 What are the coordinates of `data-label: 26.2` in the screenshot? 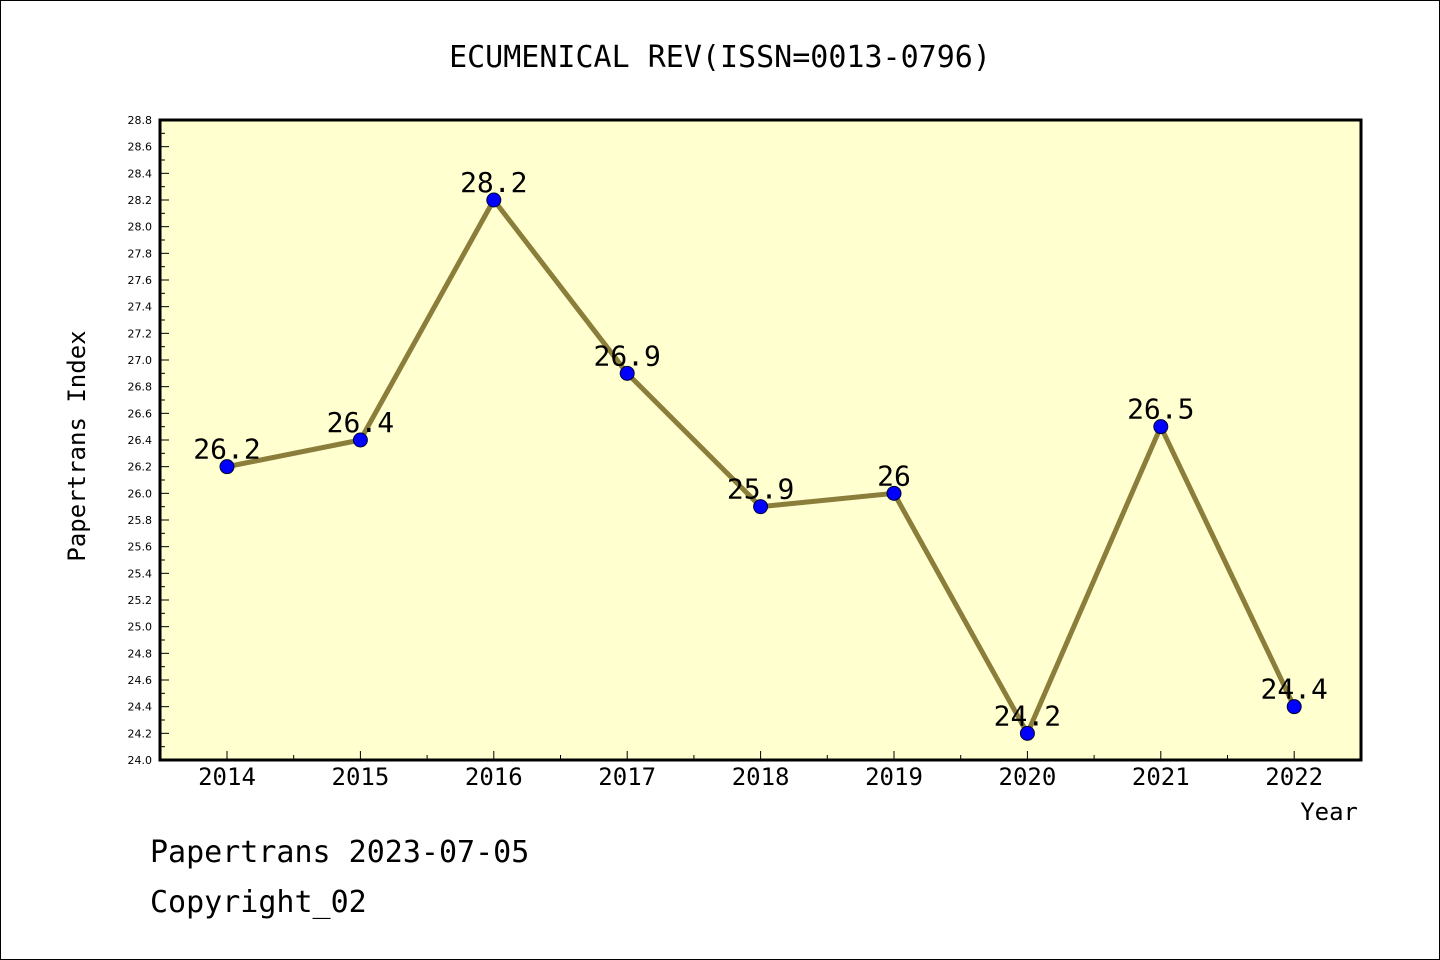 It's located at (226, 449).